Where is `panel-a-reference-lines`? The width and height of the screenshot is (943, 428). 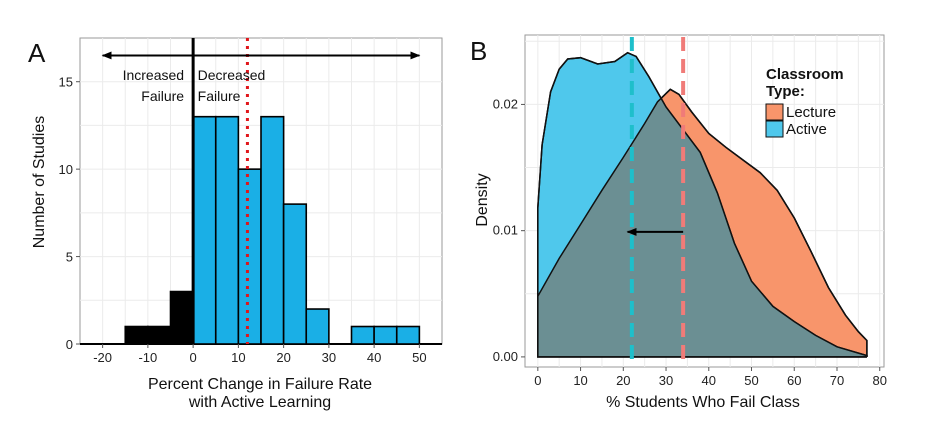 panel-a-reference-lines is located at coordinates (220, 191).